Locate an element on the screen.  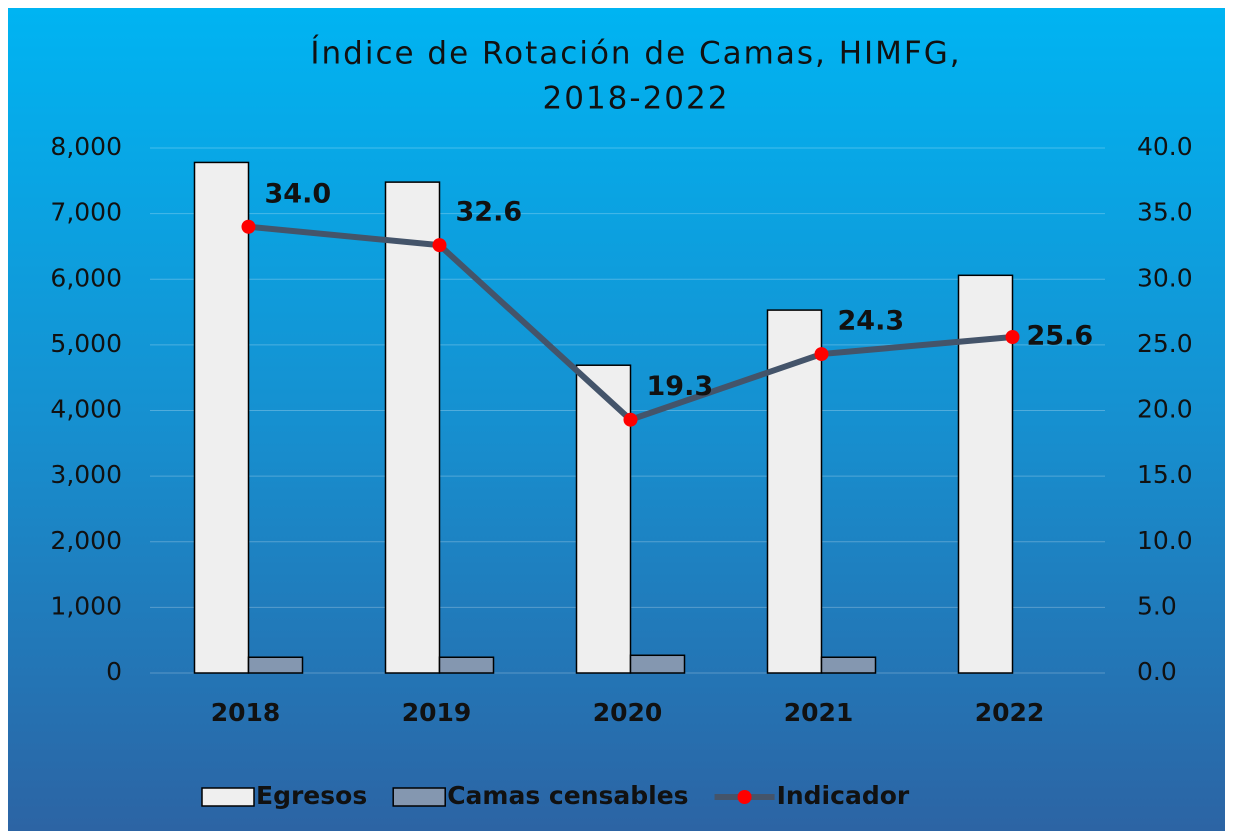
y-tick-label: 6,000 is located at coordinates (86, 277).